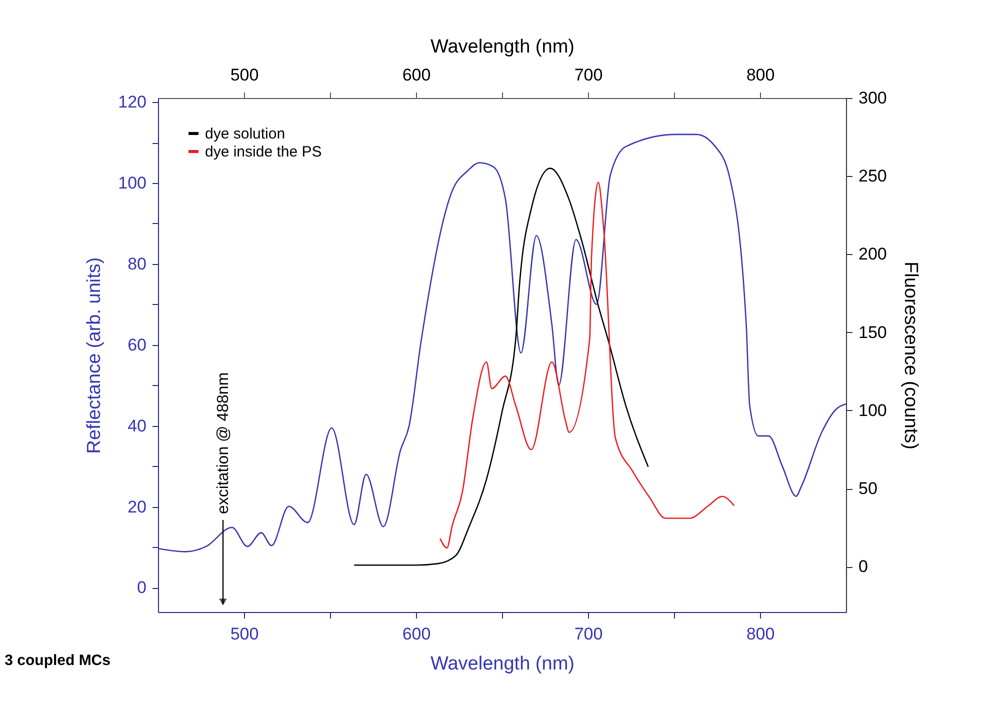 Image resolution: width=994 pixels, height=704 pixels. I want to click on y-tick-label: 20, so click(137, 506).